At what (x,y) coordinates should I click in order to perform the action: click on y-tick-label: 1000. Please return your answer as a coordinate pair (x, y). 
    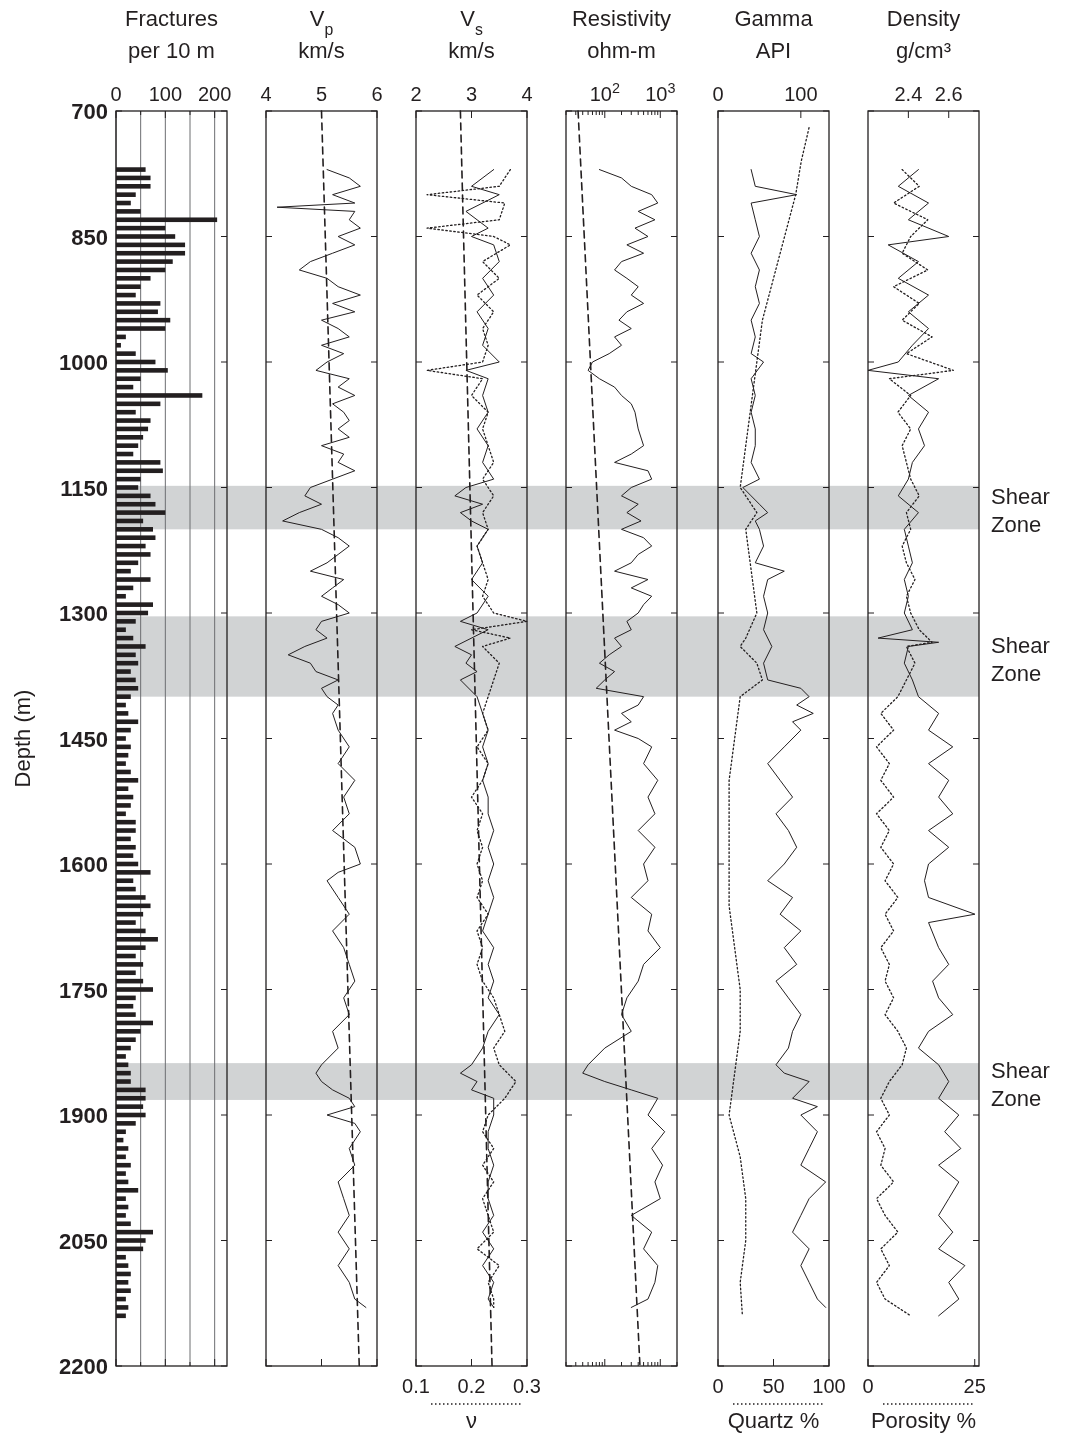
    Looking at the image, I should click on (83, 362).